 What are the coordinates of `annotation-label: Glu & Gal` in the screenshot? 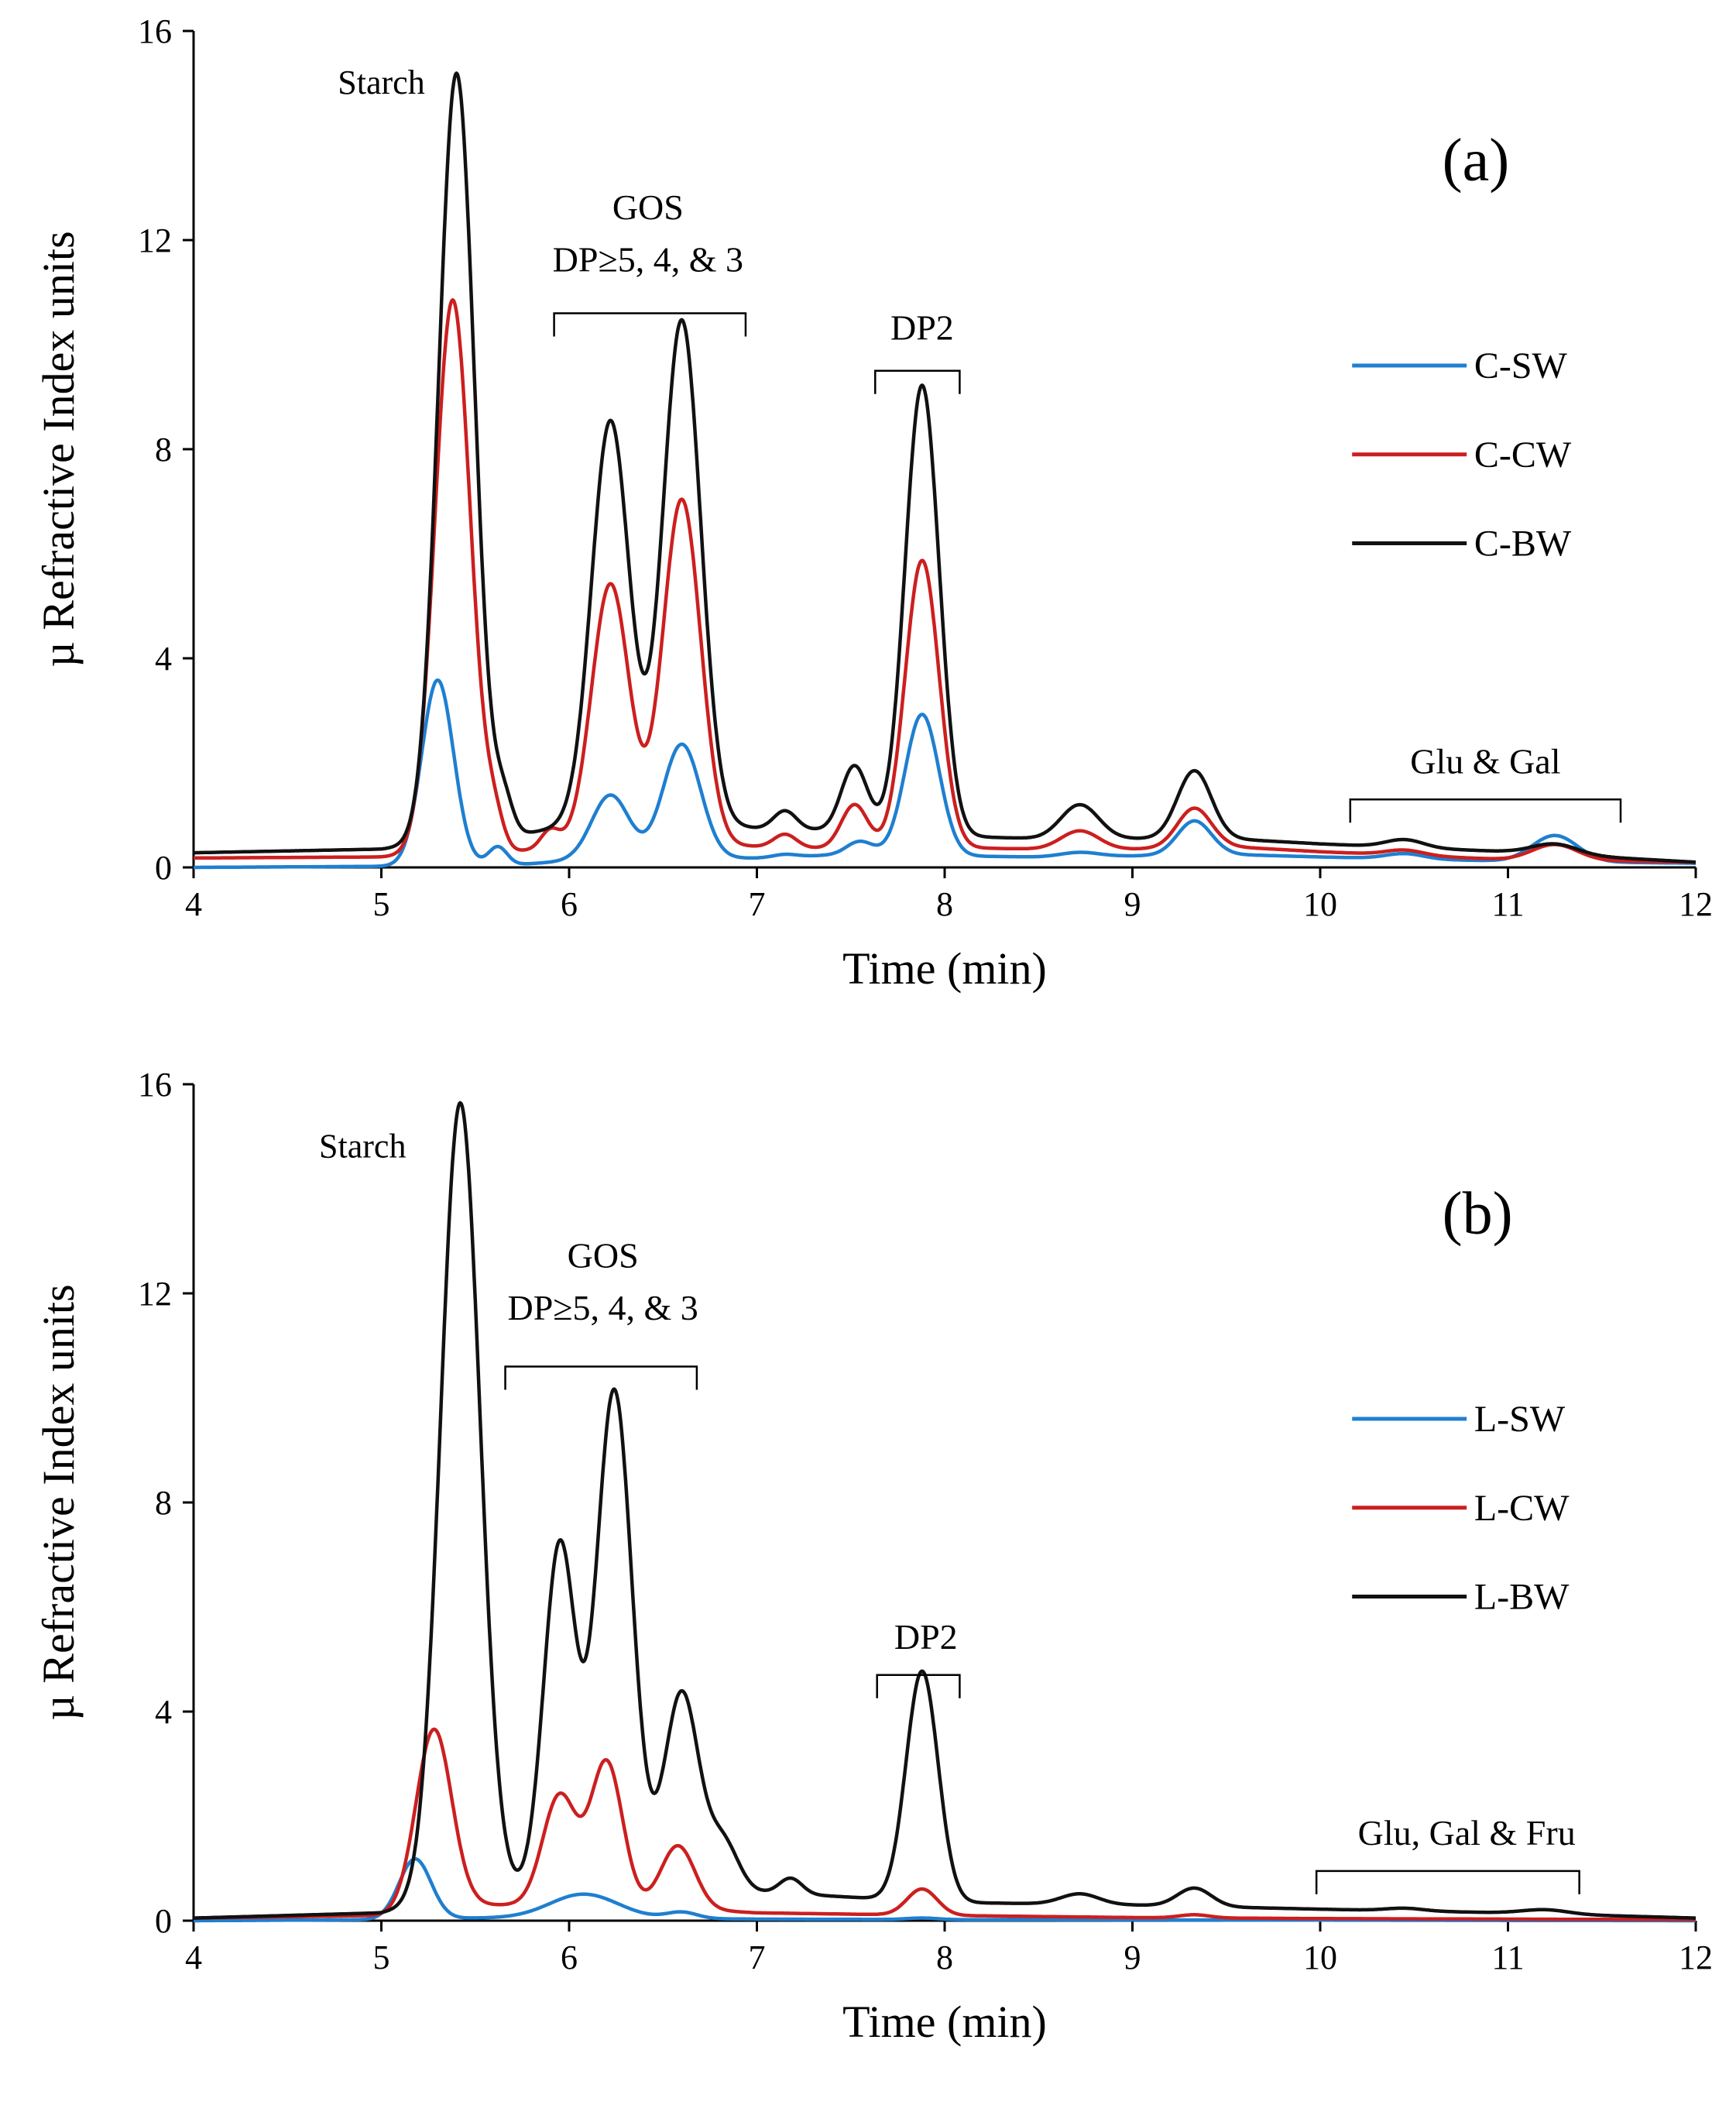 It's located at (1485, 761).